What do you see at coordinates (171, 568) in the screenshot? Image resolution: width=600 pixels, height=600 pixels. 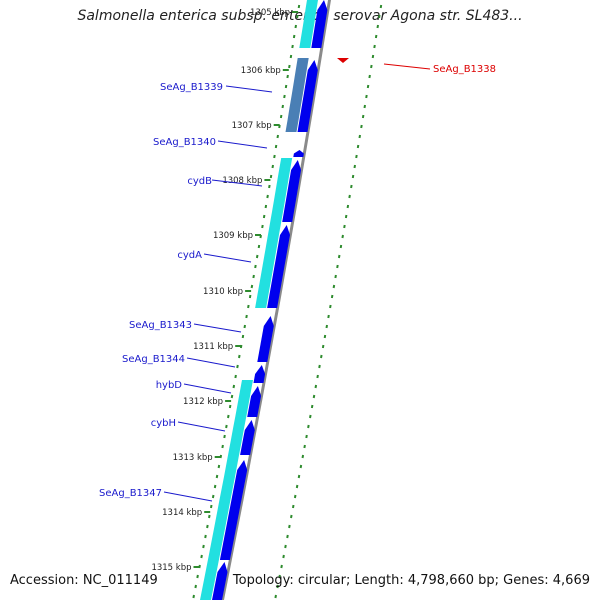 I see `kbp-tick-label: 1315 kbp` at bounding box center [171, 568].